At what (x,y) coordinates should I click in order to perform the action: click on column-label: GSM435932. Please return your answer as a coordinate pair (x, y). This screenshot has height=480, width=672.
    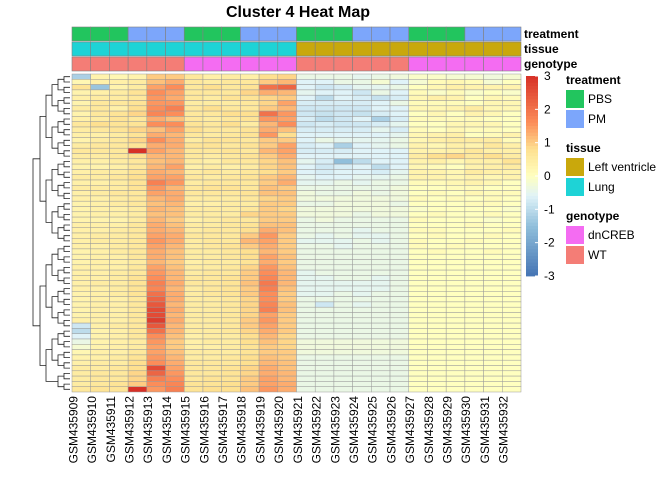
    Looking at the image, I should click on (504, 430).